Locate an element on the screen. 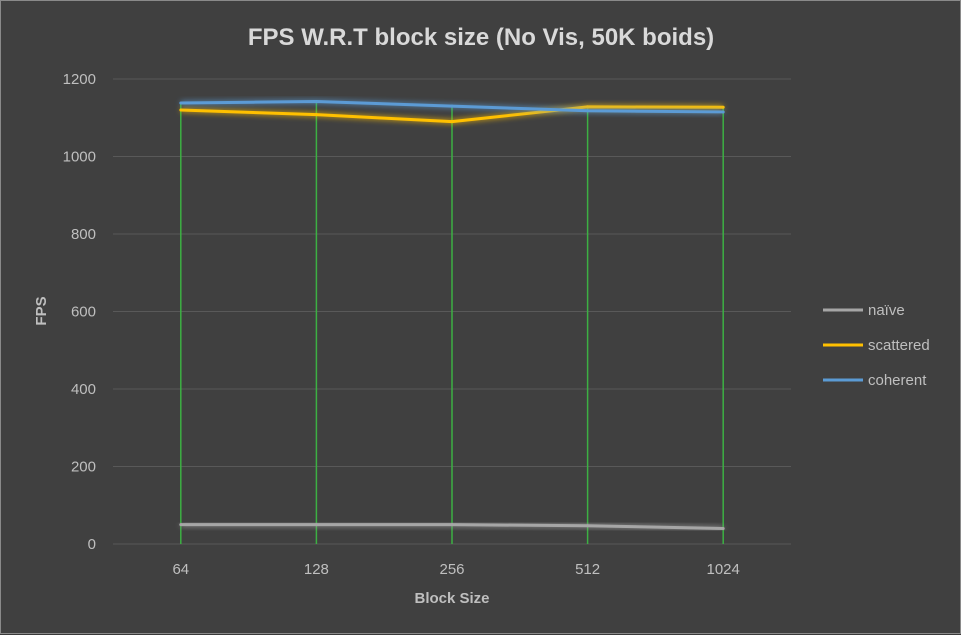 The height and width of the screenshot is (635, 961). y-tick-label: 0 is located at coordinates (92, 544).